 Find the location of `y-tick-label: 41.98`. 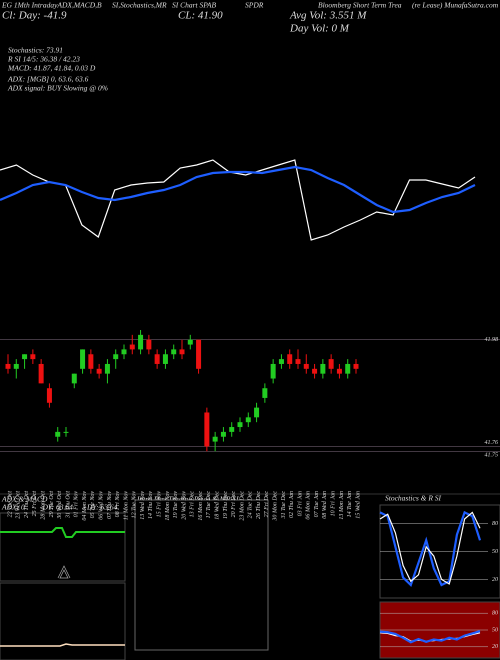

y-tick-label: 41.98 is located at coordinates (492, 339).